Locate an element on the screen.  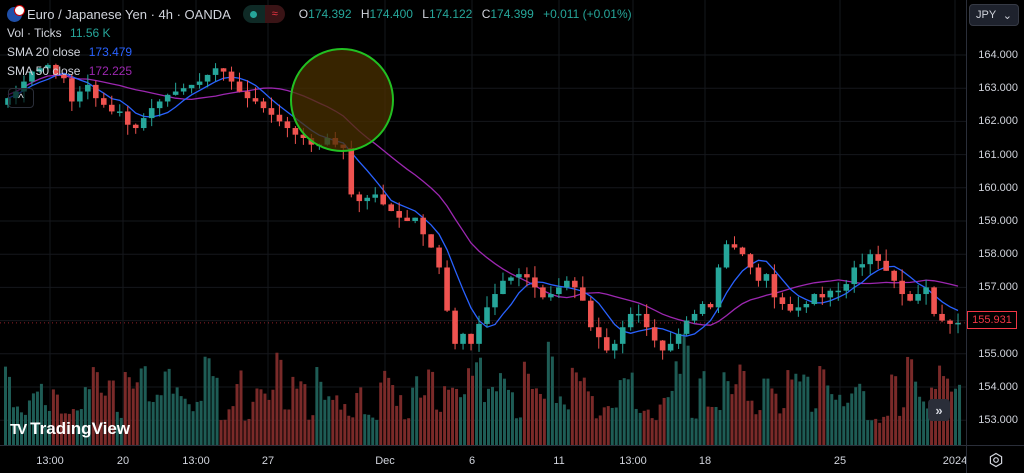
gear-icon is located at coordinates (995, 459).